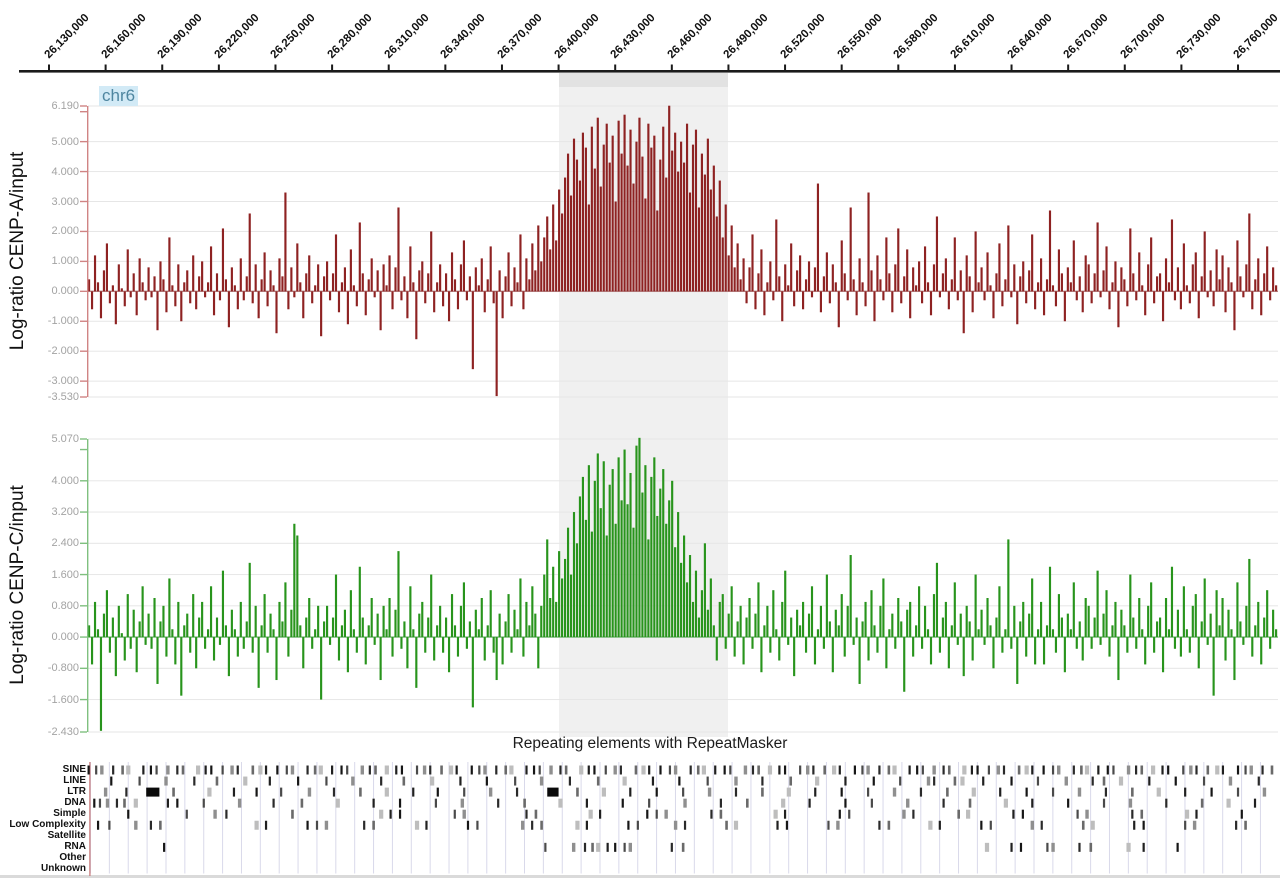 This screenshot has width=1280, height=878. I want to click on y-axis-tick, so click(83, 261).